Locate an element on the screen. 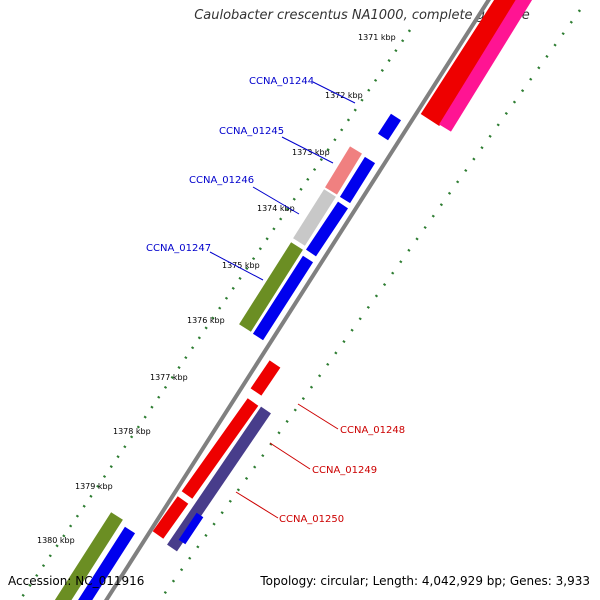 This screenshot has width=600, height=600. gene-label: CCNA_01245 is located at coordinates (251, 131).